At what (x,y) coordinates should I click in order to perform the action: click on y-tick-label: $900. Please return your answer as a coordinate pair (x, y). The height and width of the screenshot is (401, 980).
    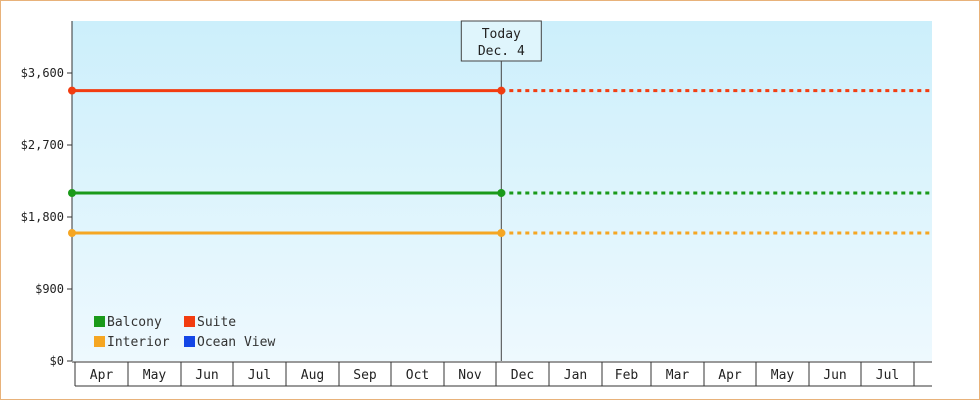
    Looking at the image, I should click on (49, 289).